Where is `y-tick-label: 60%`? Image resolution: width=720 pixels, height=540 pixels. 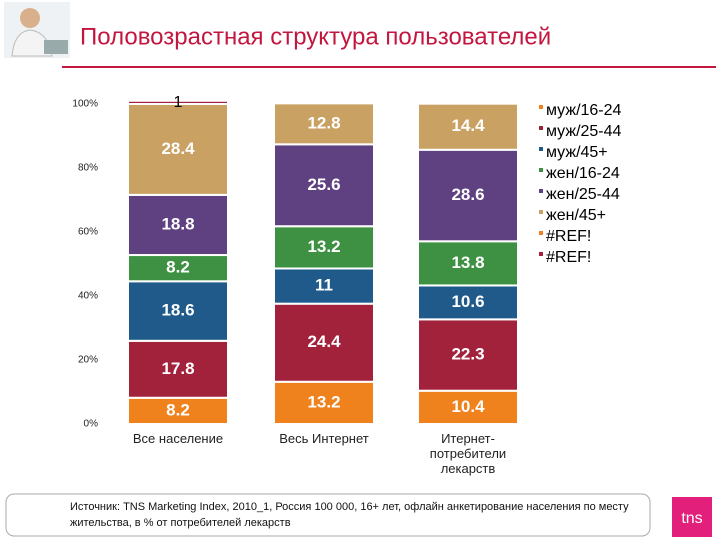 y-tick-label: 60% is located at coordinates (88, 232).